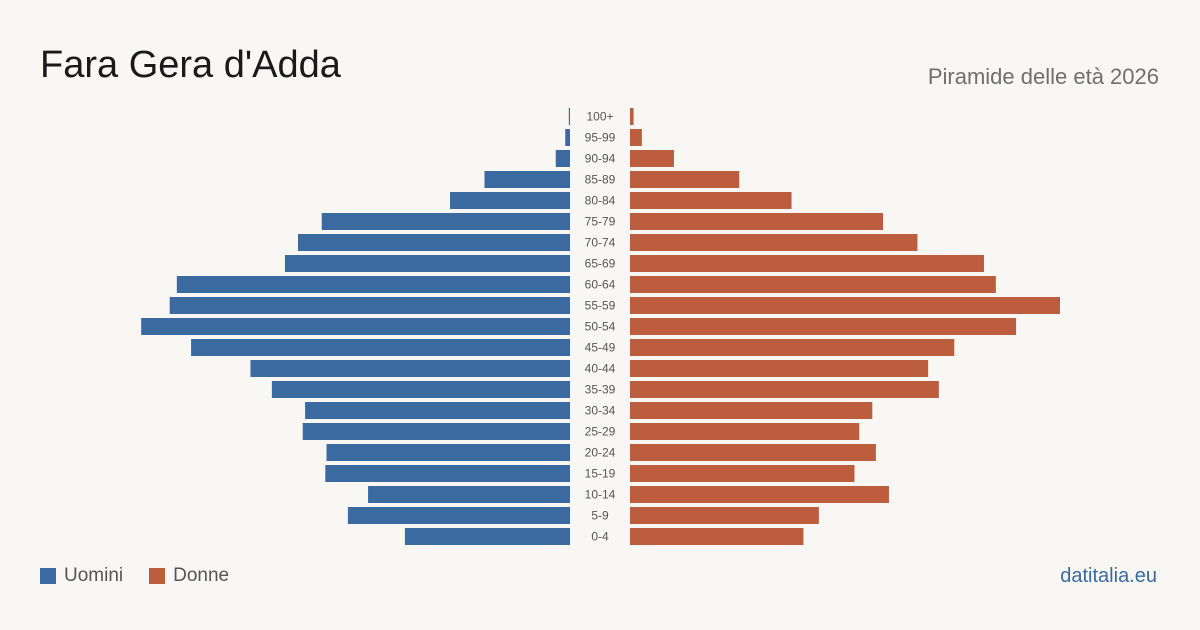 The image size is (1200, 630). Describe the element at coordinates (600, 243) in the screenshot. I see `age-label-70-74: 70-74` at that location.